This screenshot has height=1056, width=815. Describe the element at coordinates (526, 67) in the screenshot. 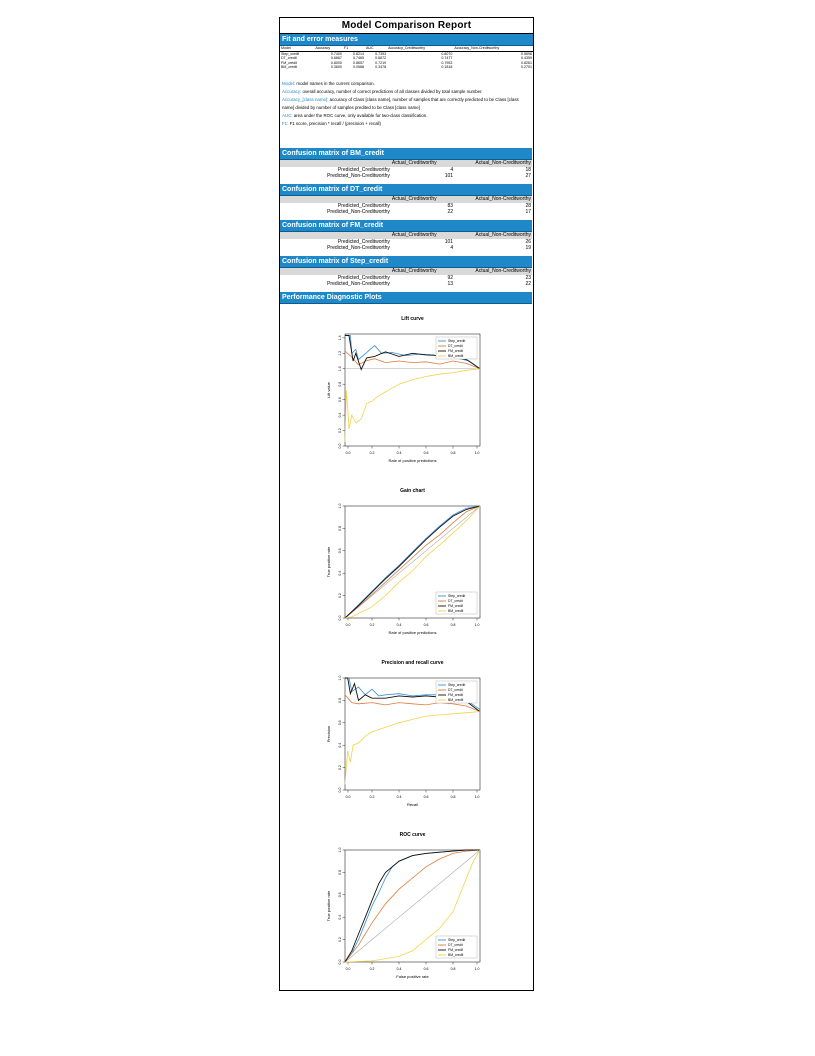

I see `table-cell: 0.2701` at that location.